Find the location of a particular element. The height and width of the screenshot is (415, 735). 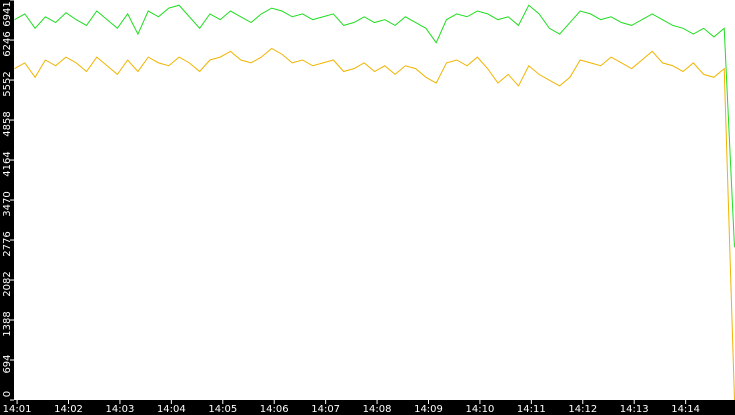

x-tick-label: 14:05 is located at coordinates (222, 409).